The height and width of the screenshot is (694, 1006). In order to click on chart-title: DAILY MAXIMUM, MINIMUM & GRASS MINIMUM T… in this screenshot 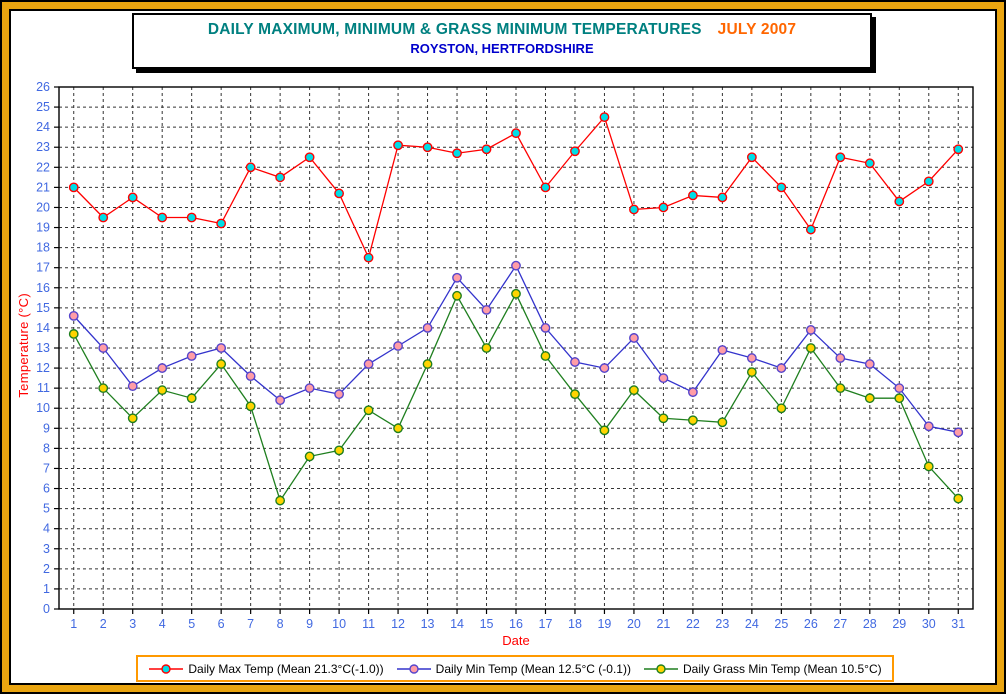, I will do `click(454, 29)`.